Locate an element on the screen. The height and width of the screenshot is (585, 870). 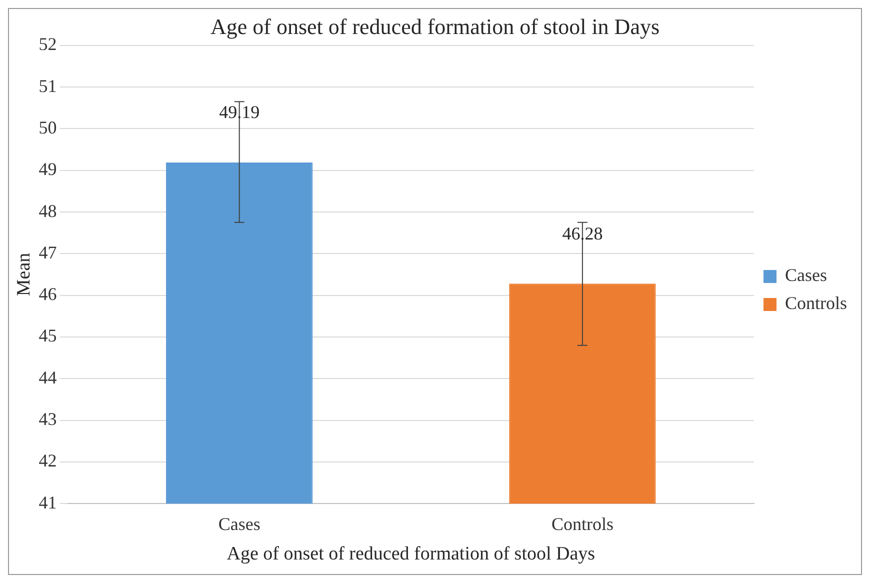
y-tick-label: 42 is located at coordinates (47, 460).